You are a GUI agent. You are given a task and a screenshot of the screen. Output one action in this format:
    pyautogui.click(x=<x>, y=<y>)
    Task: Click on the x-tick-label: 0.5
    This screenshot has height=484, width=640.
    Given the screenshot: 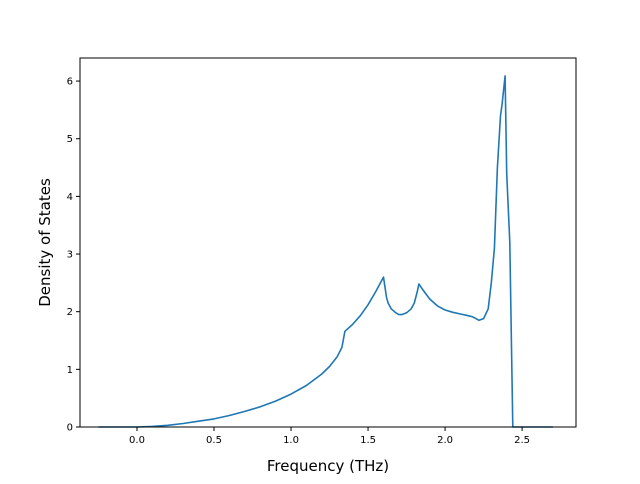 What is the action you would take?
    pyautogui.click(x=214, y=440)
    